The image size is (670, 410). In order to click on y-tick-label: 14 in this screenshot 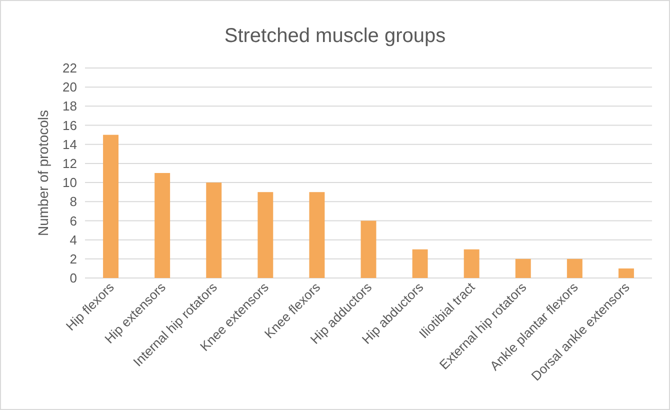, I will do `click(69, 144)`.